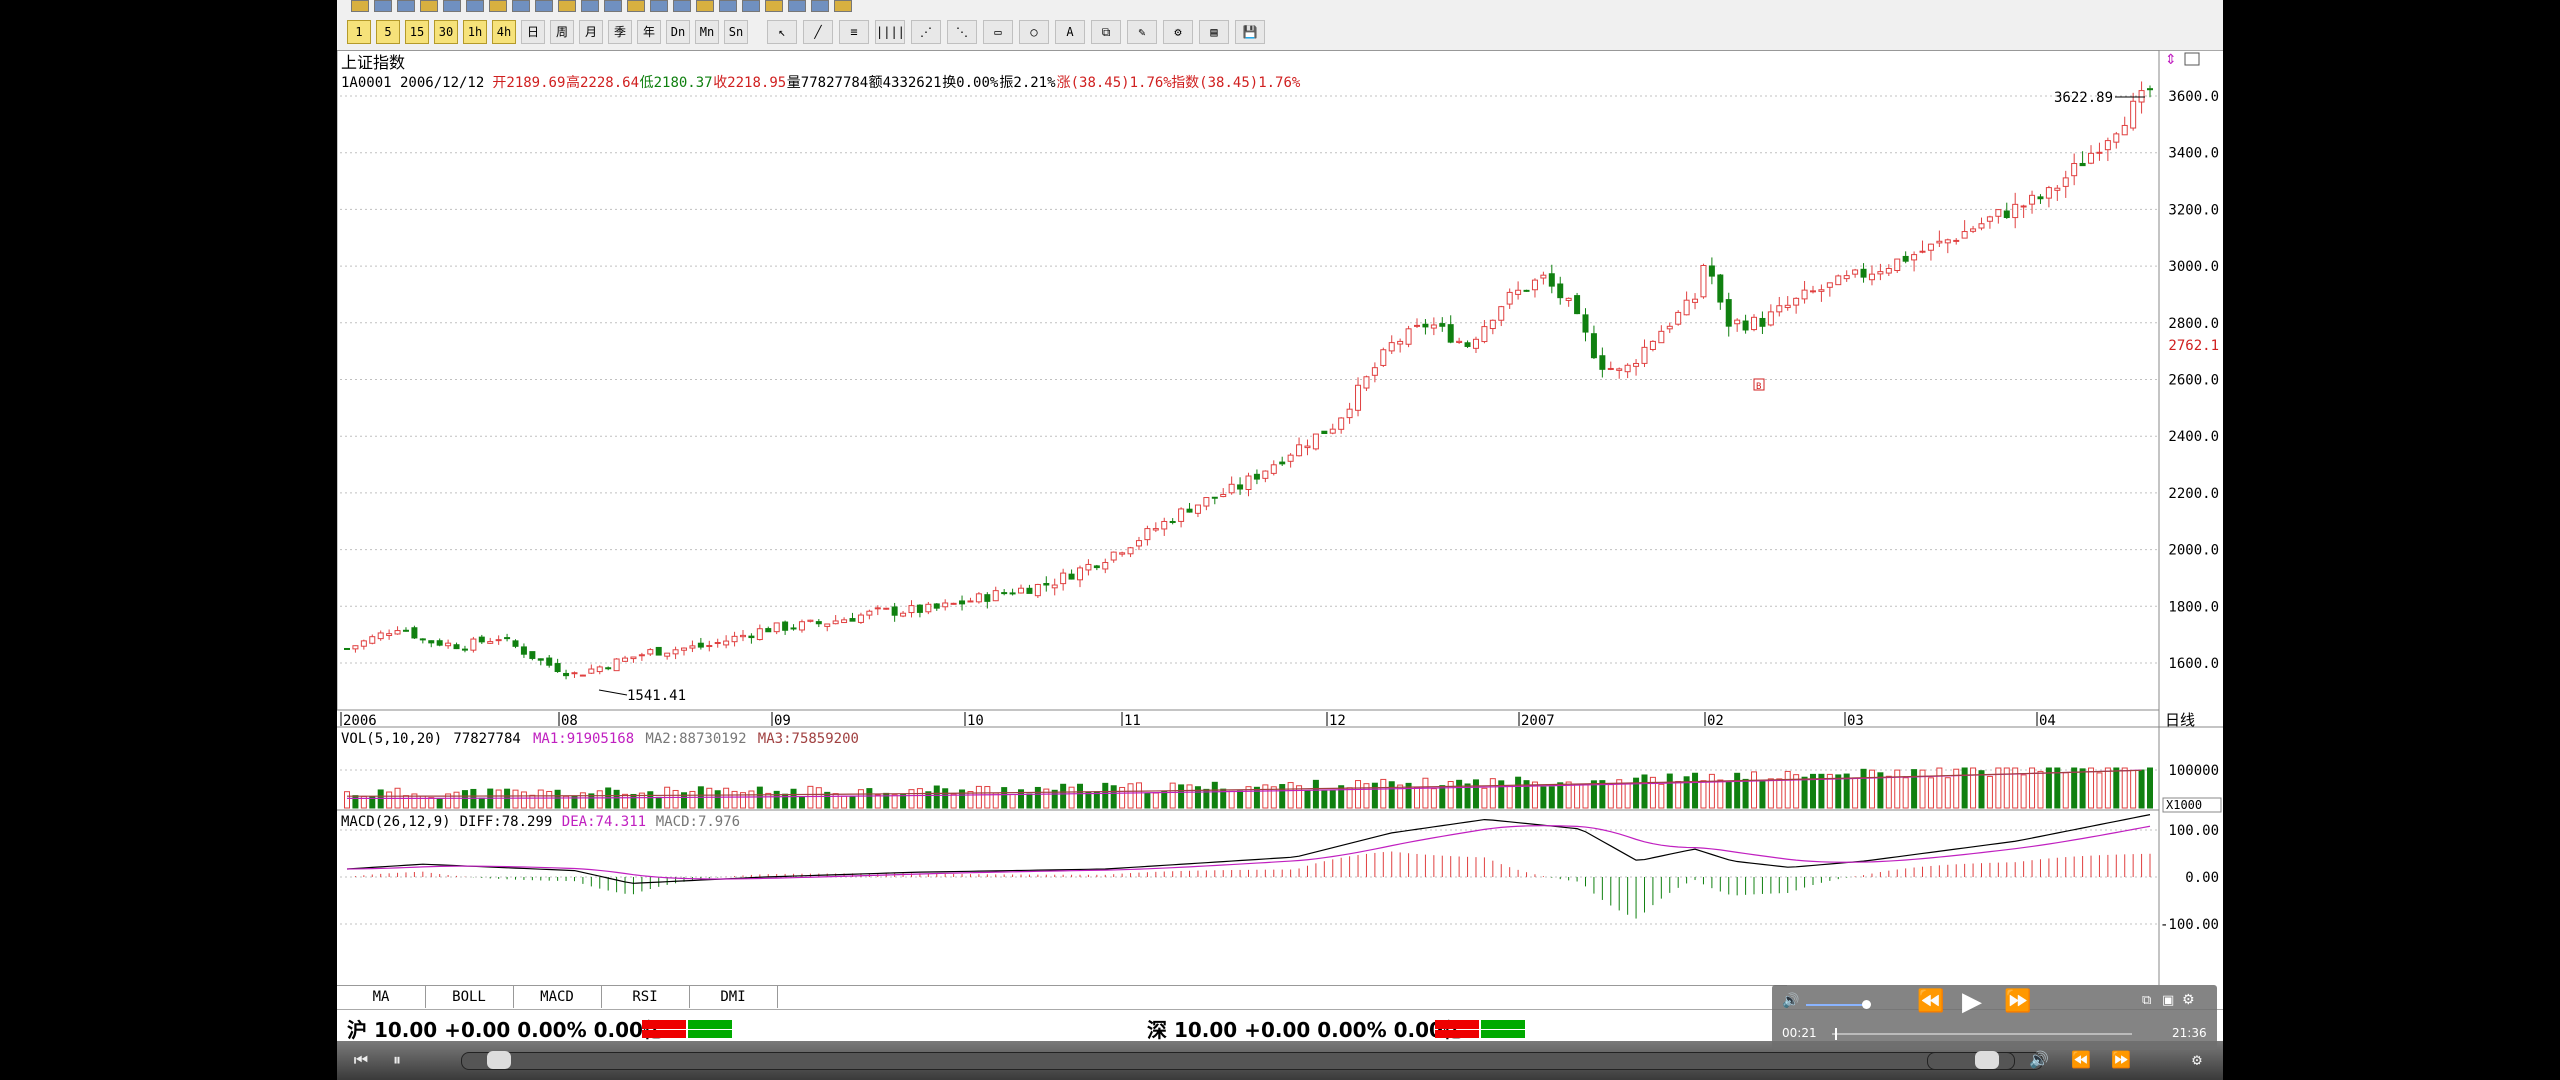 Image resolution: width=2560 pixels, height=1080 pixels. Describe the element at coordinates (998, 32) in the screenshot. I see `draw-tool-6: ▭` at that location.